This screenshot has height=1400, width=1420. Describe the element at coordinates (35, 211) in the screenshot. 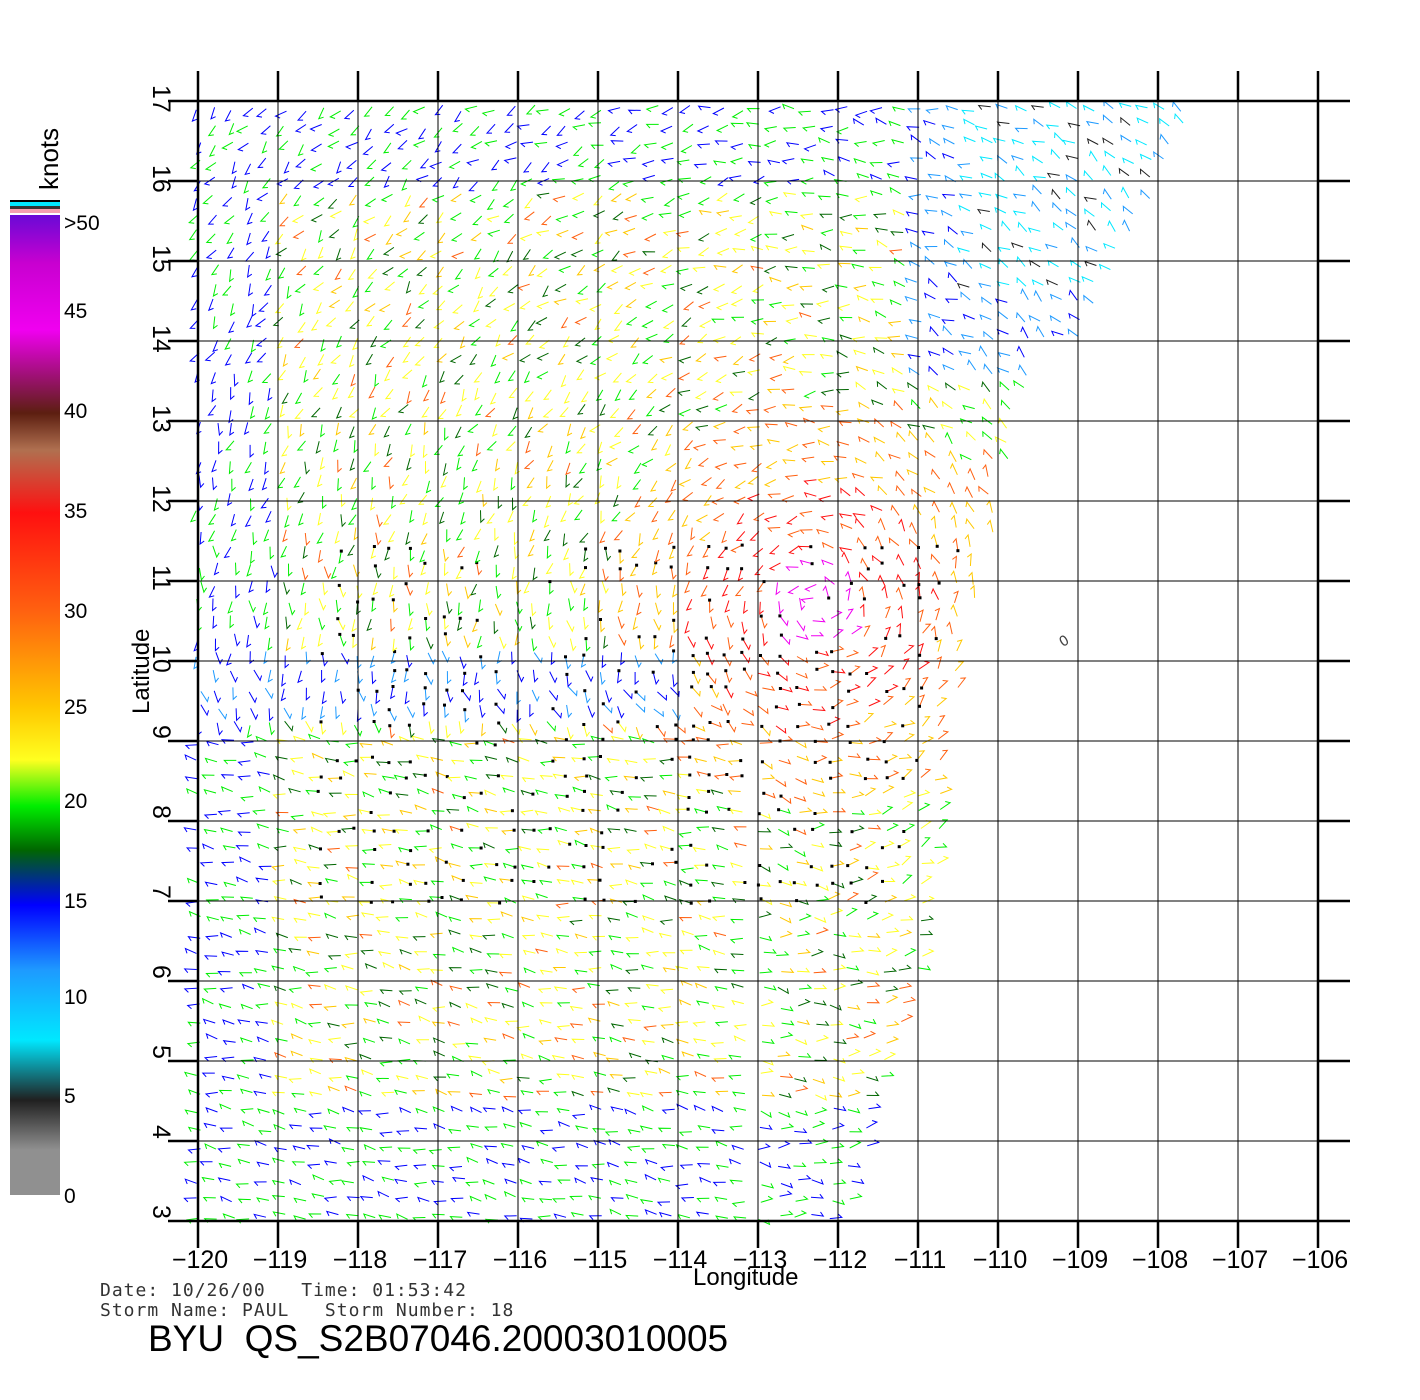

I see `color-bar-cap` at that location.